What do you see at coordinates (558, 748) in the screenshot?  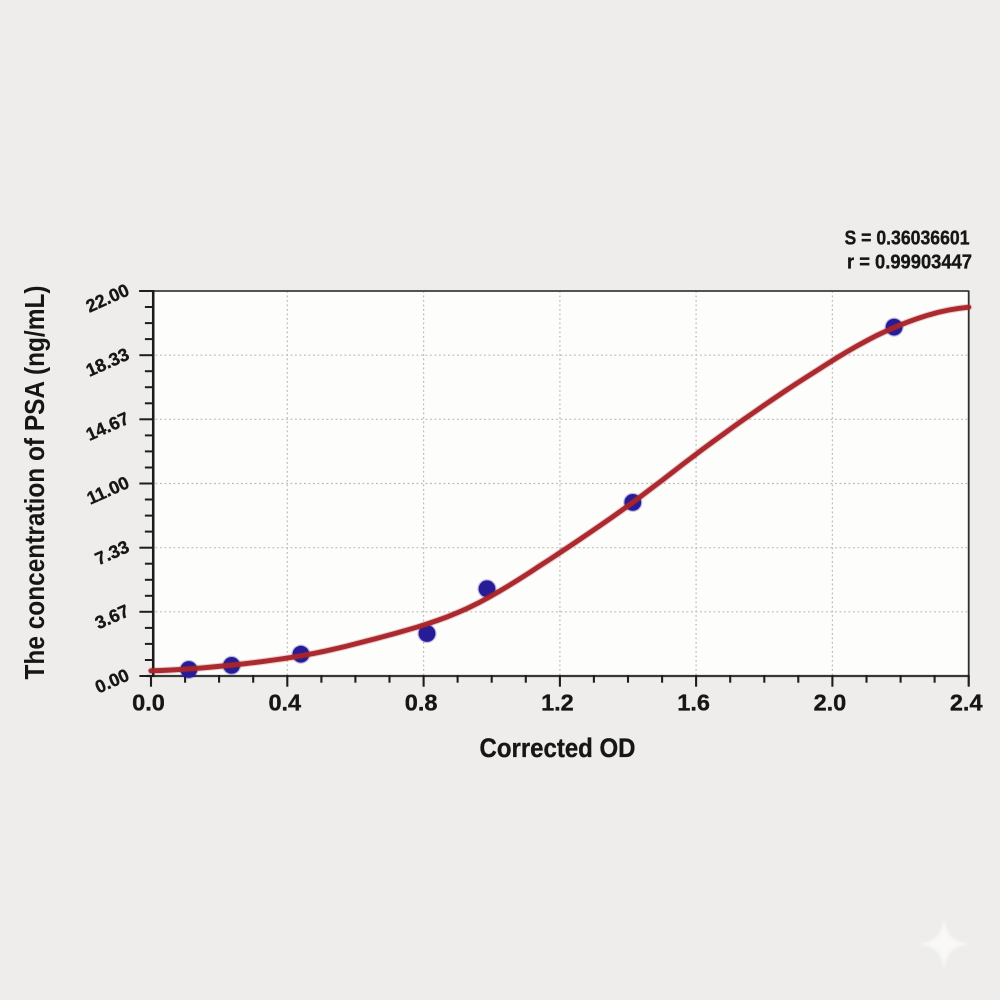 I see `svg-text: Corrected OD` at bounding box center [558, 748].